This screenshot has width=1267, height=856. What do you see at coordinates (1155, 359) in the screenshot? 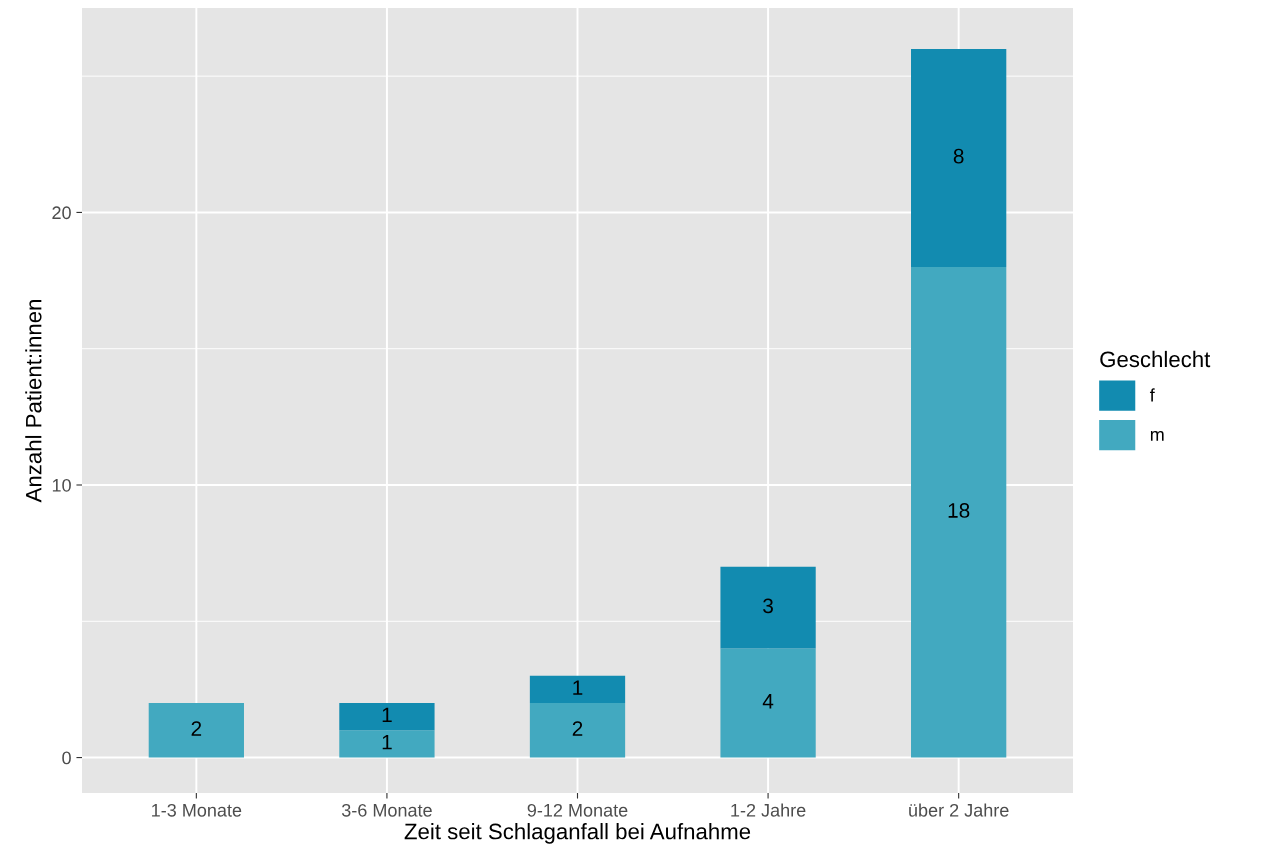
I see `legend-title: Geschlecht` at bounding box center [1155, 359].